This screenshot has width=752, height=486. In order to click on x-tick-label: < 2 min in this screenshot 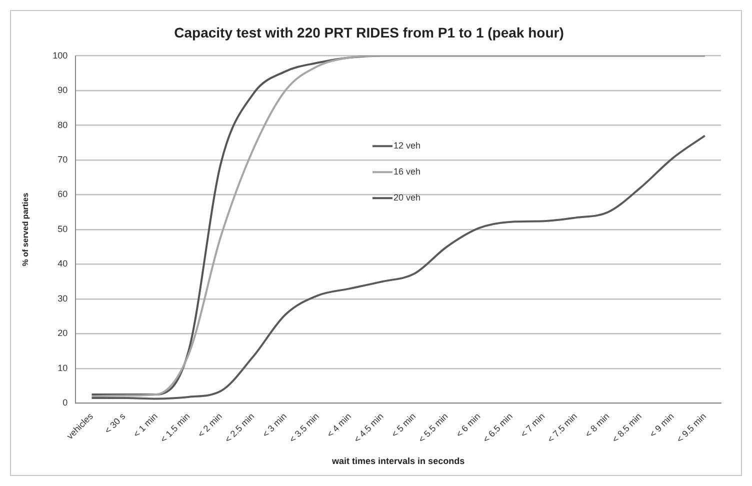, I will do `click(210, 425)`.